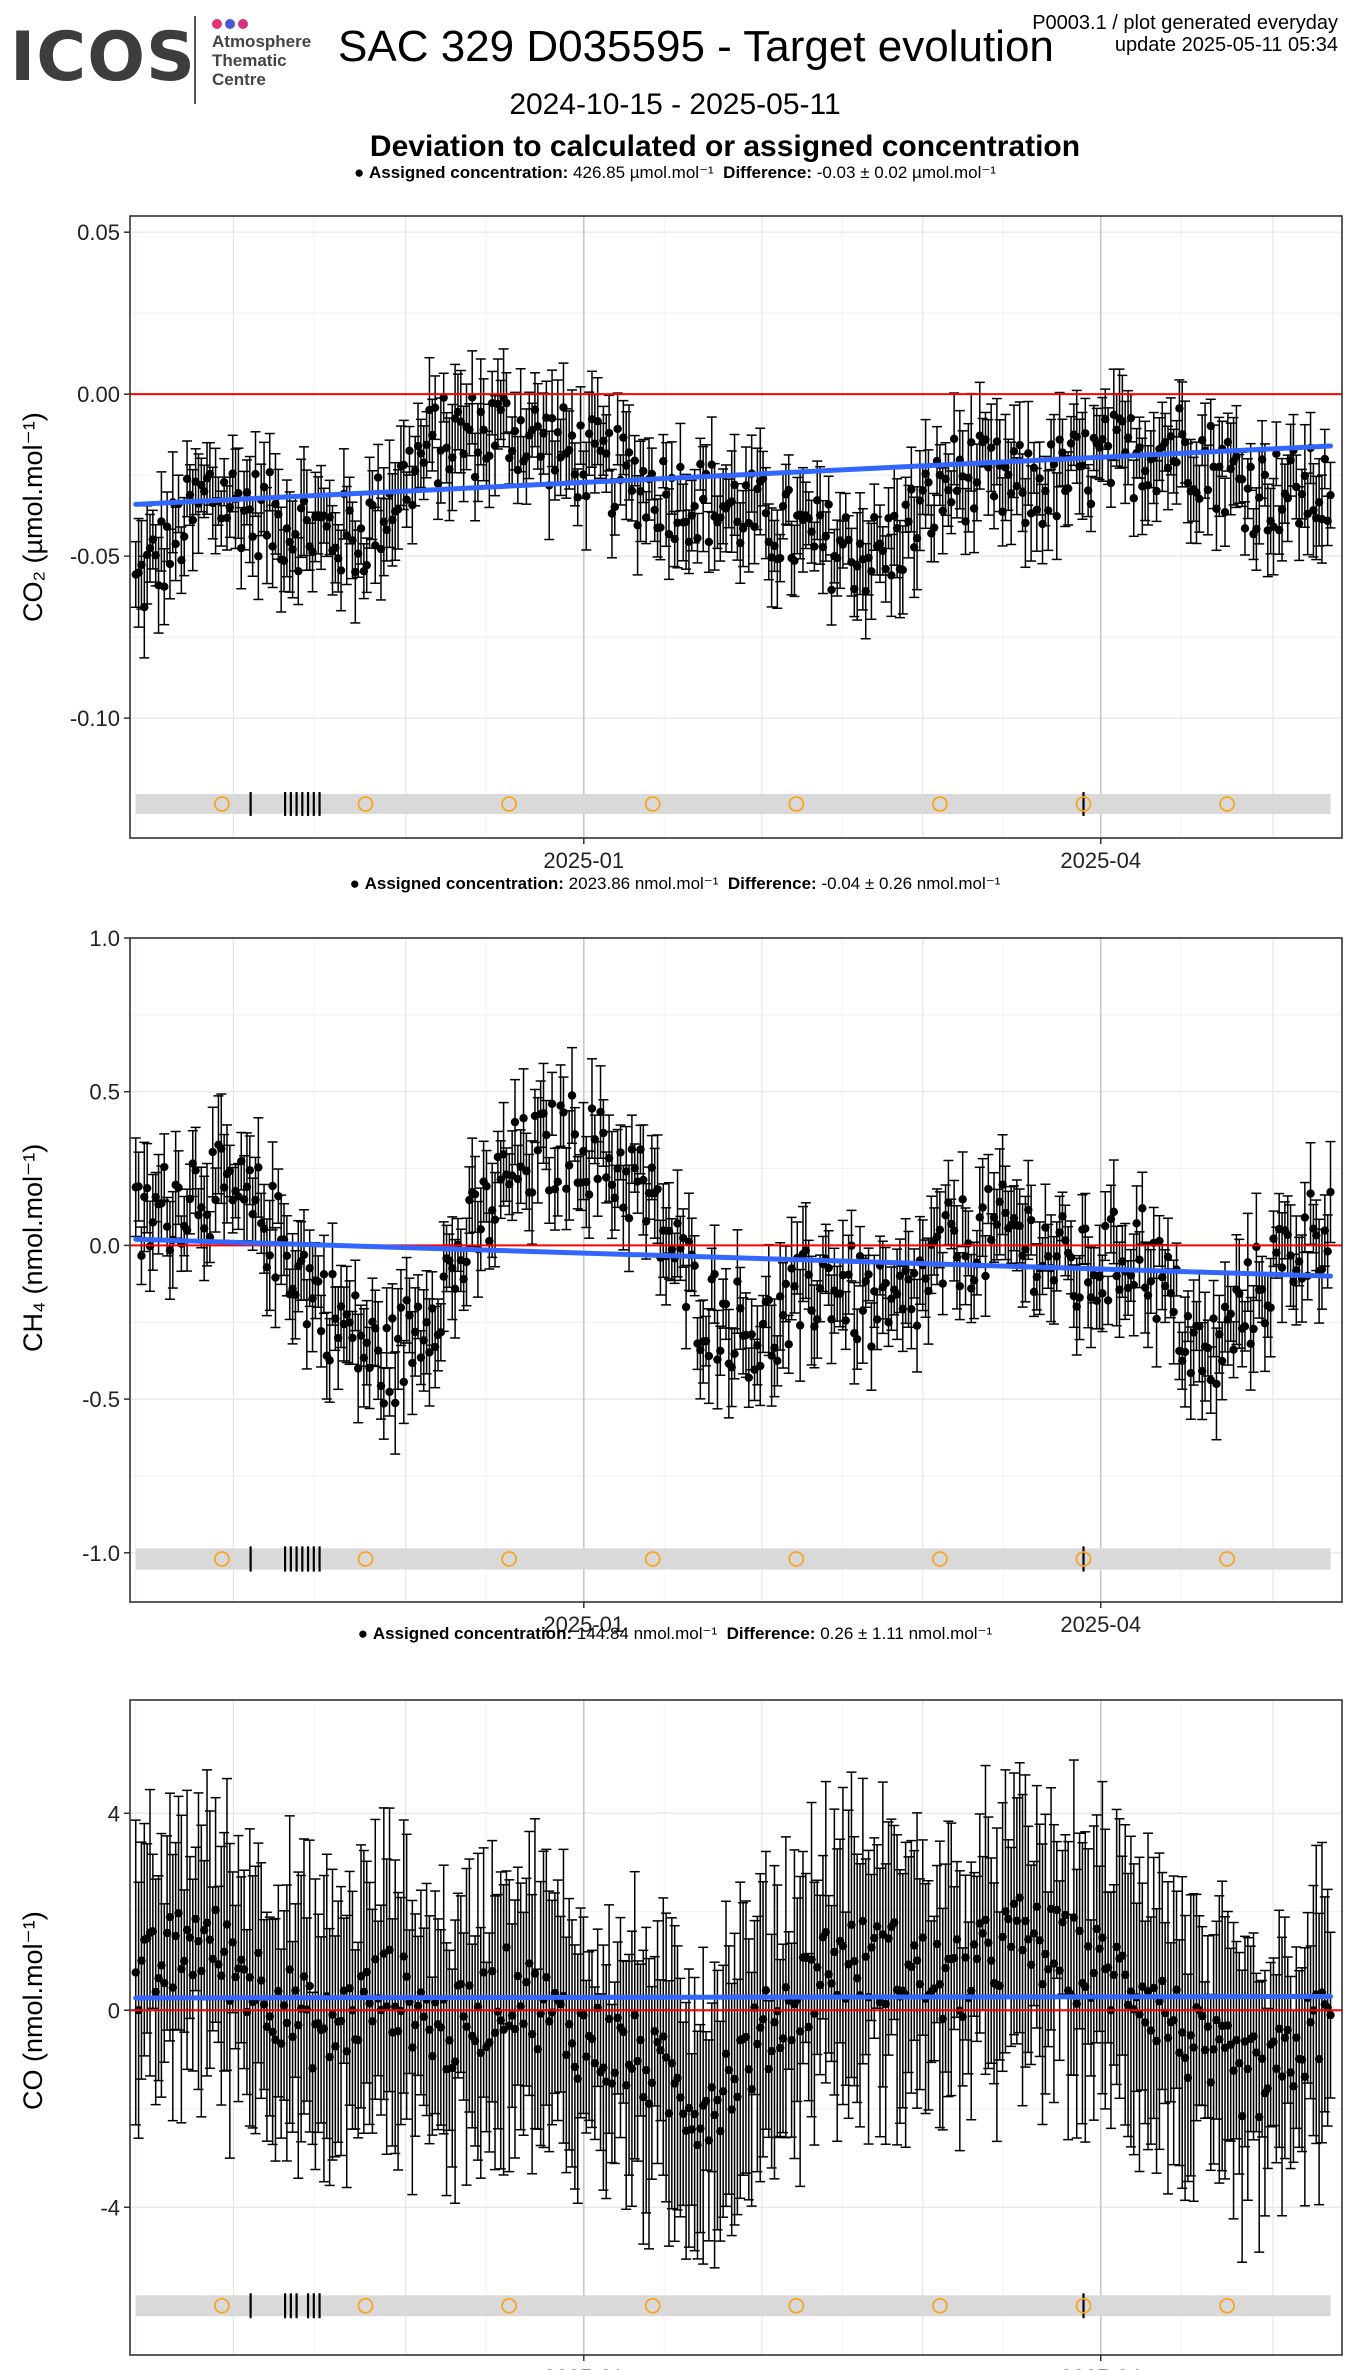 The width and height of the screenshot is (1350, 2370). I want to click on x-tick-label: 2025-01, so click(583, 1624).